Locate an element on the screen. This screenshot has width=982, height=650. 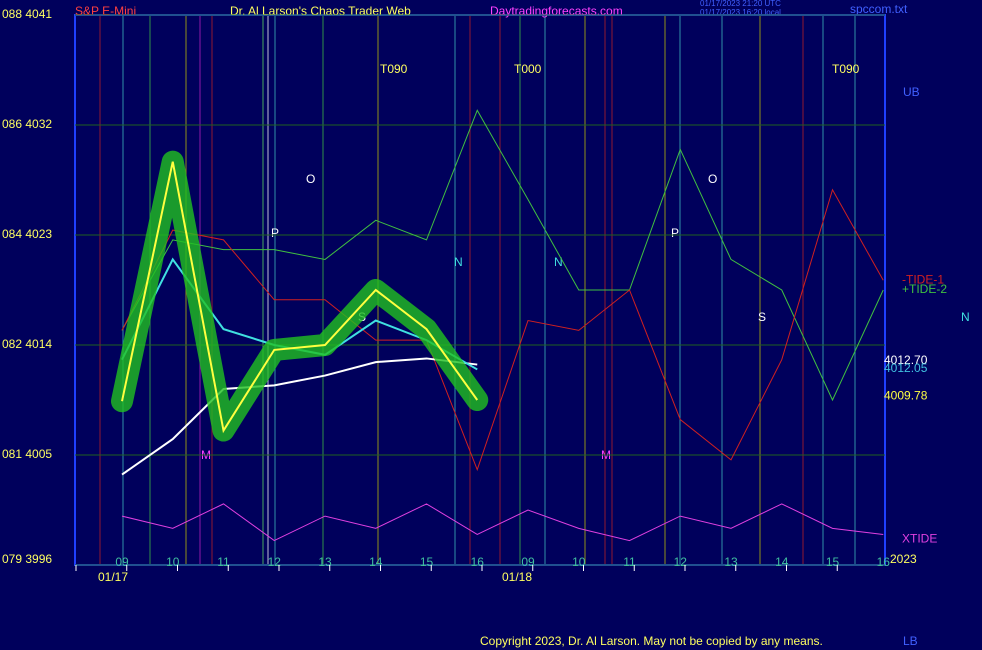
year: 2023 is located at coordinates (903, 559).